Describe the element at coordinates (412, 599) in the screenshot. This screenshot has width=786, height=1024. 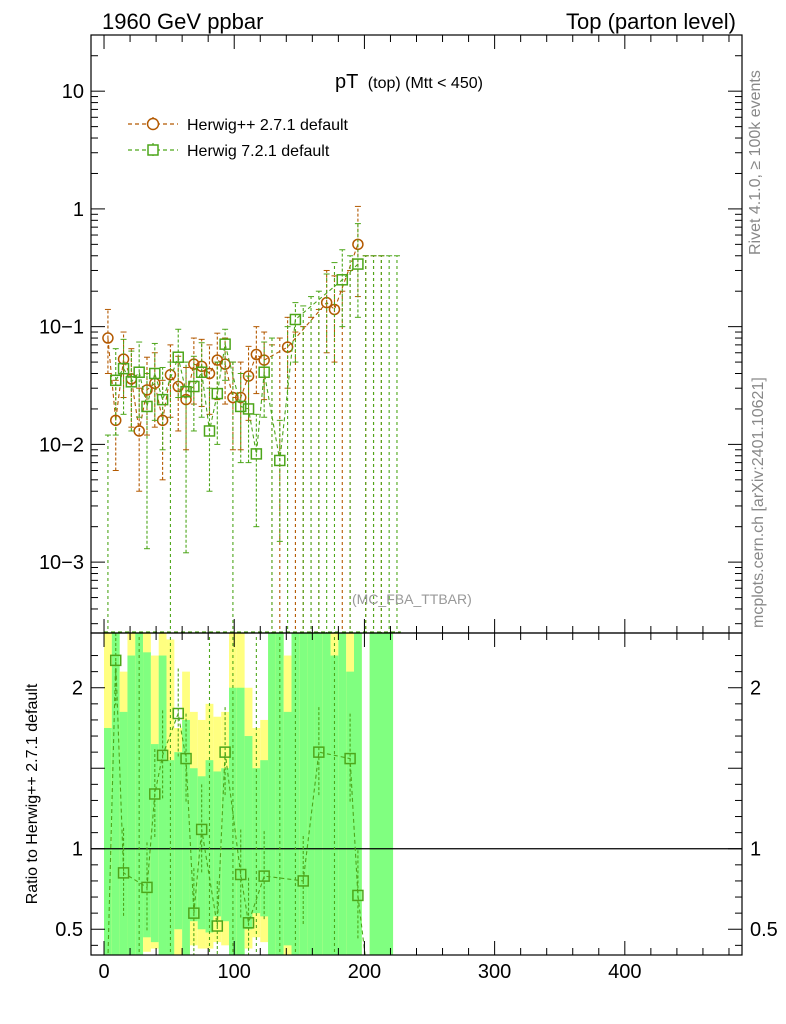
I see `analysis-watermark: (MC_FBA_TTBAR)` at that location.